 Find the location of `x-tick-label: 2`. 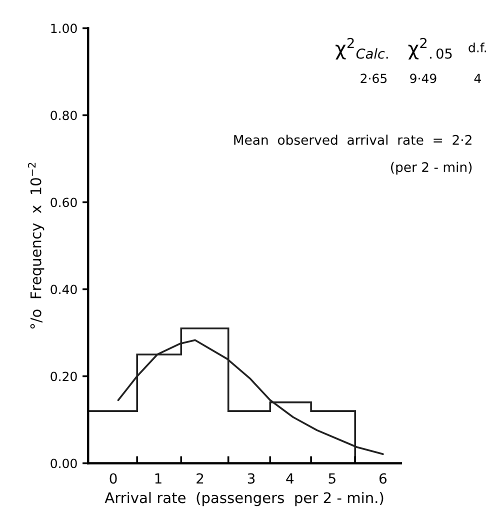

x-tick-label: 2 is located at coordinates (200, 478).